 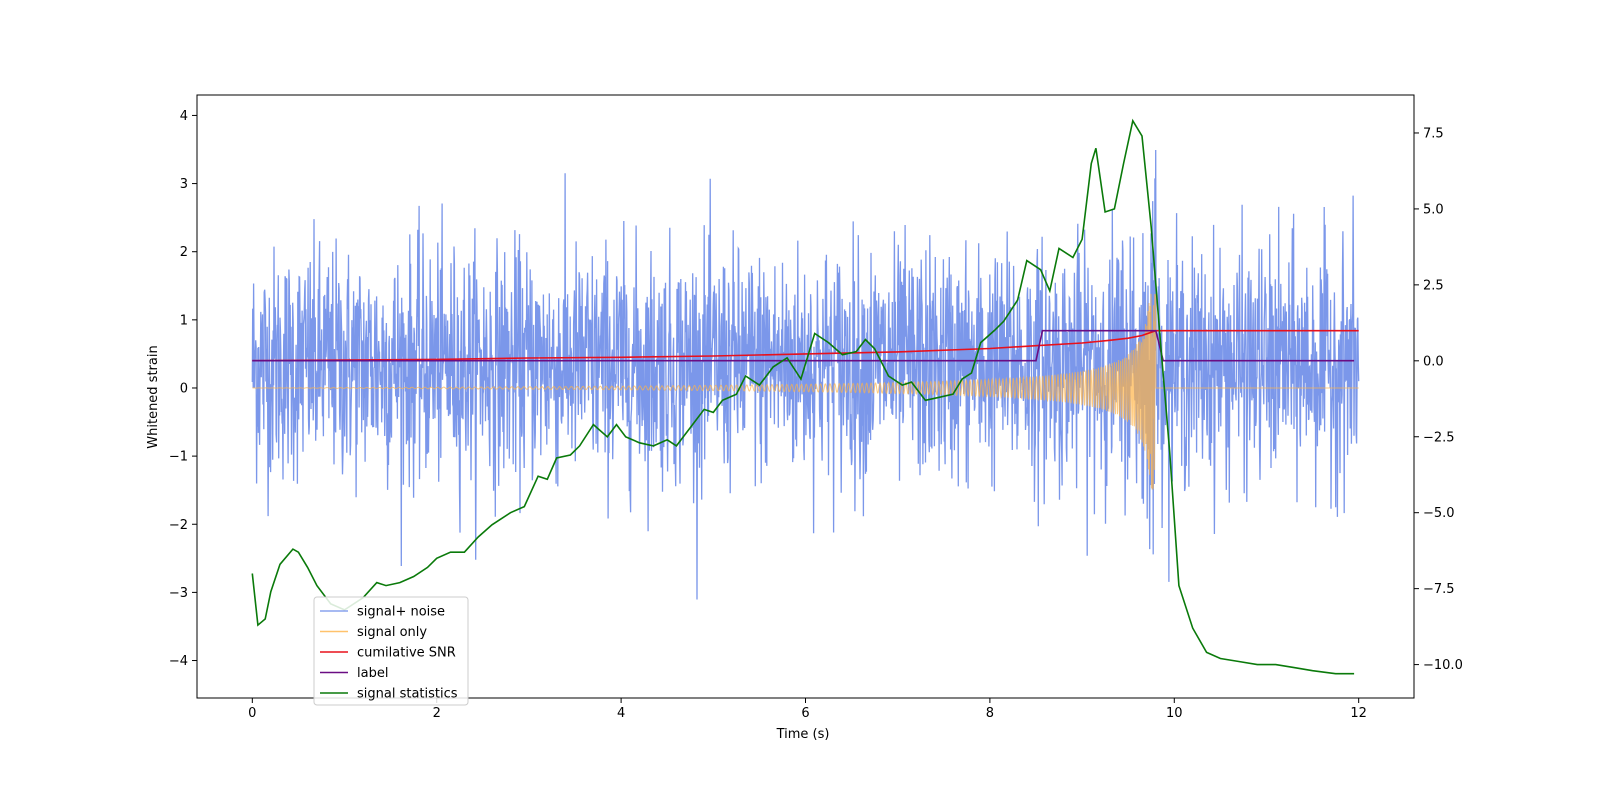 I want to click on y-tick-label: 0, so click(x=184, y=388).